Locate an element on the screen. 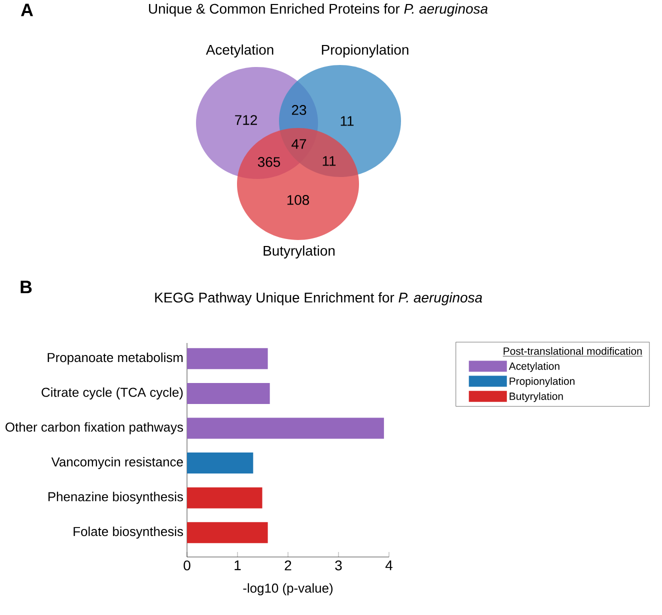  x-tick-label: 0 is located at coordinates (187, 565).